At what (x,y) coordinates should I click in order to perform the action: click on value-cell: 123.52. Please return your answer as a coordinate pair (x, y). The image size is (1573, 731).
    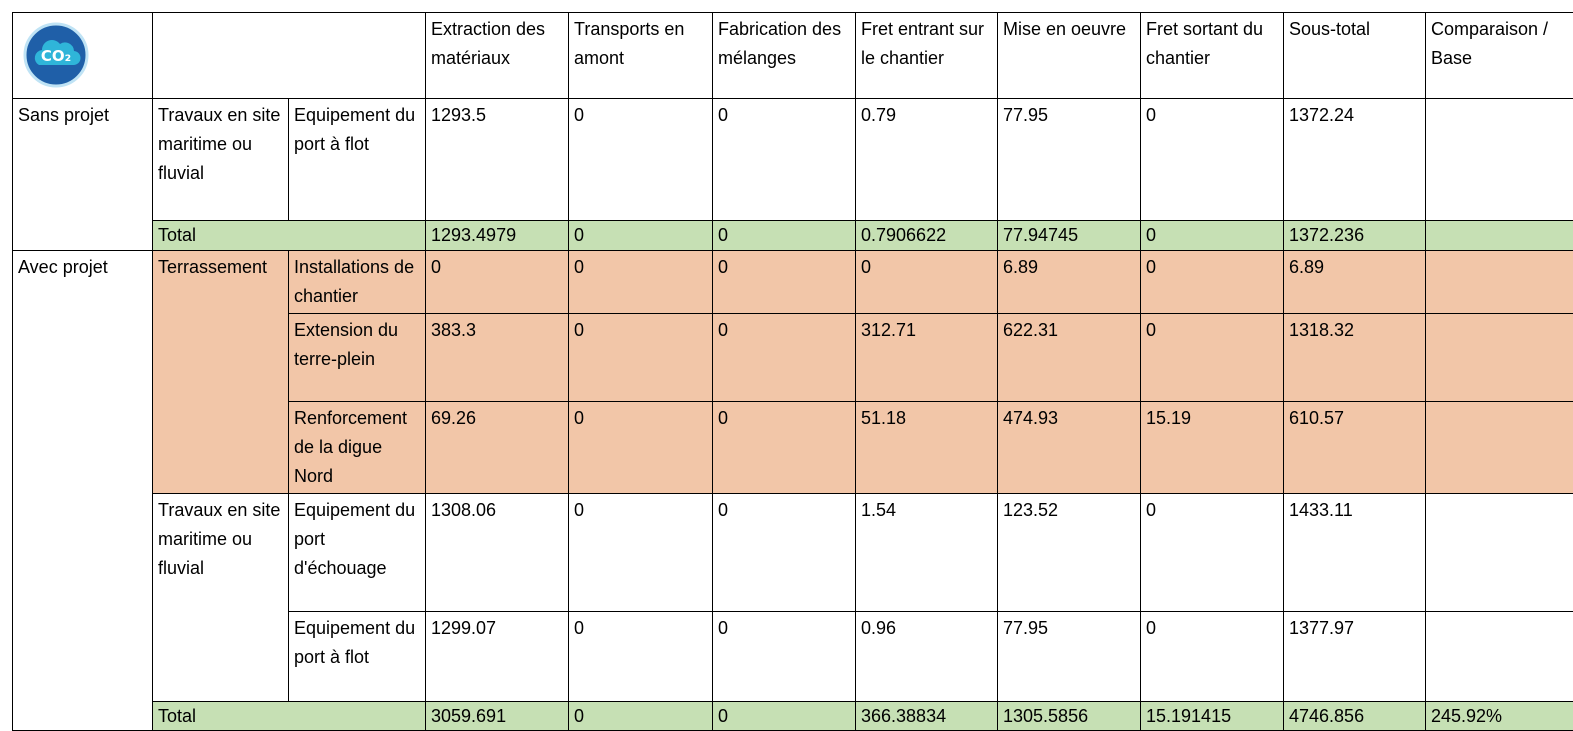
    Looking at the image, I should click on (1069, 553).